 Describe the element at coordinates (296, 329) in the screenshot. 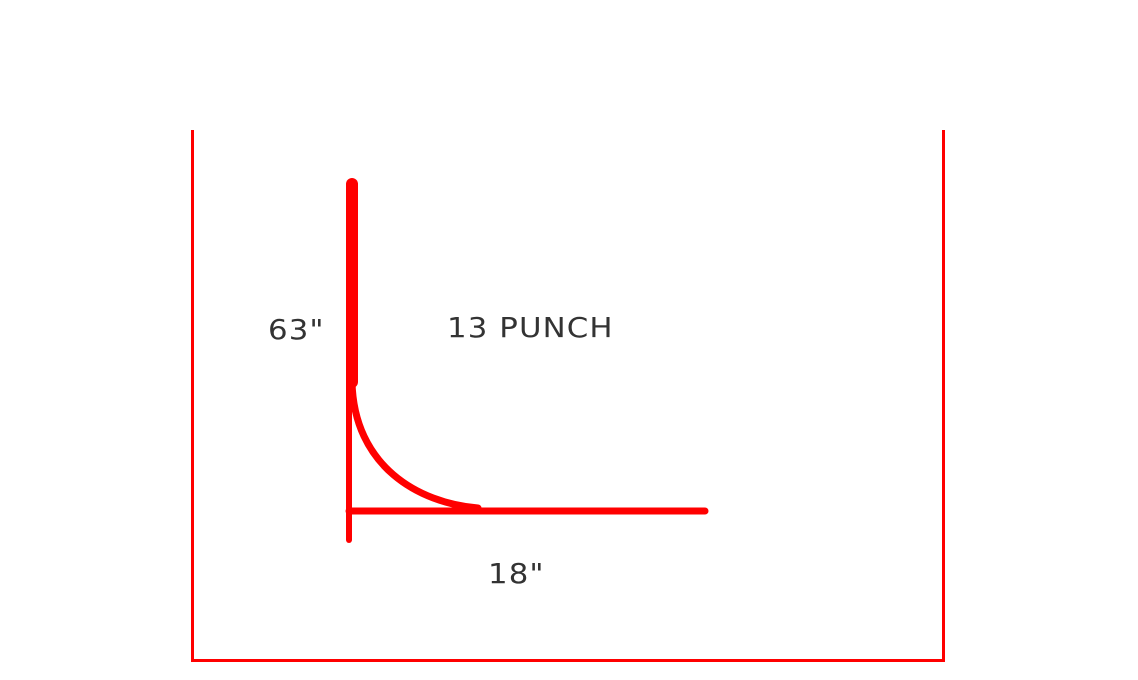

I see `vertical-dimension-label: 63"` at that location.